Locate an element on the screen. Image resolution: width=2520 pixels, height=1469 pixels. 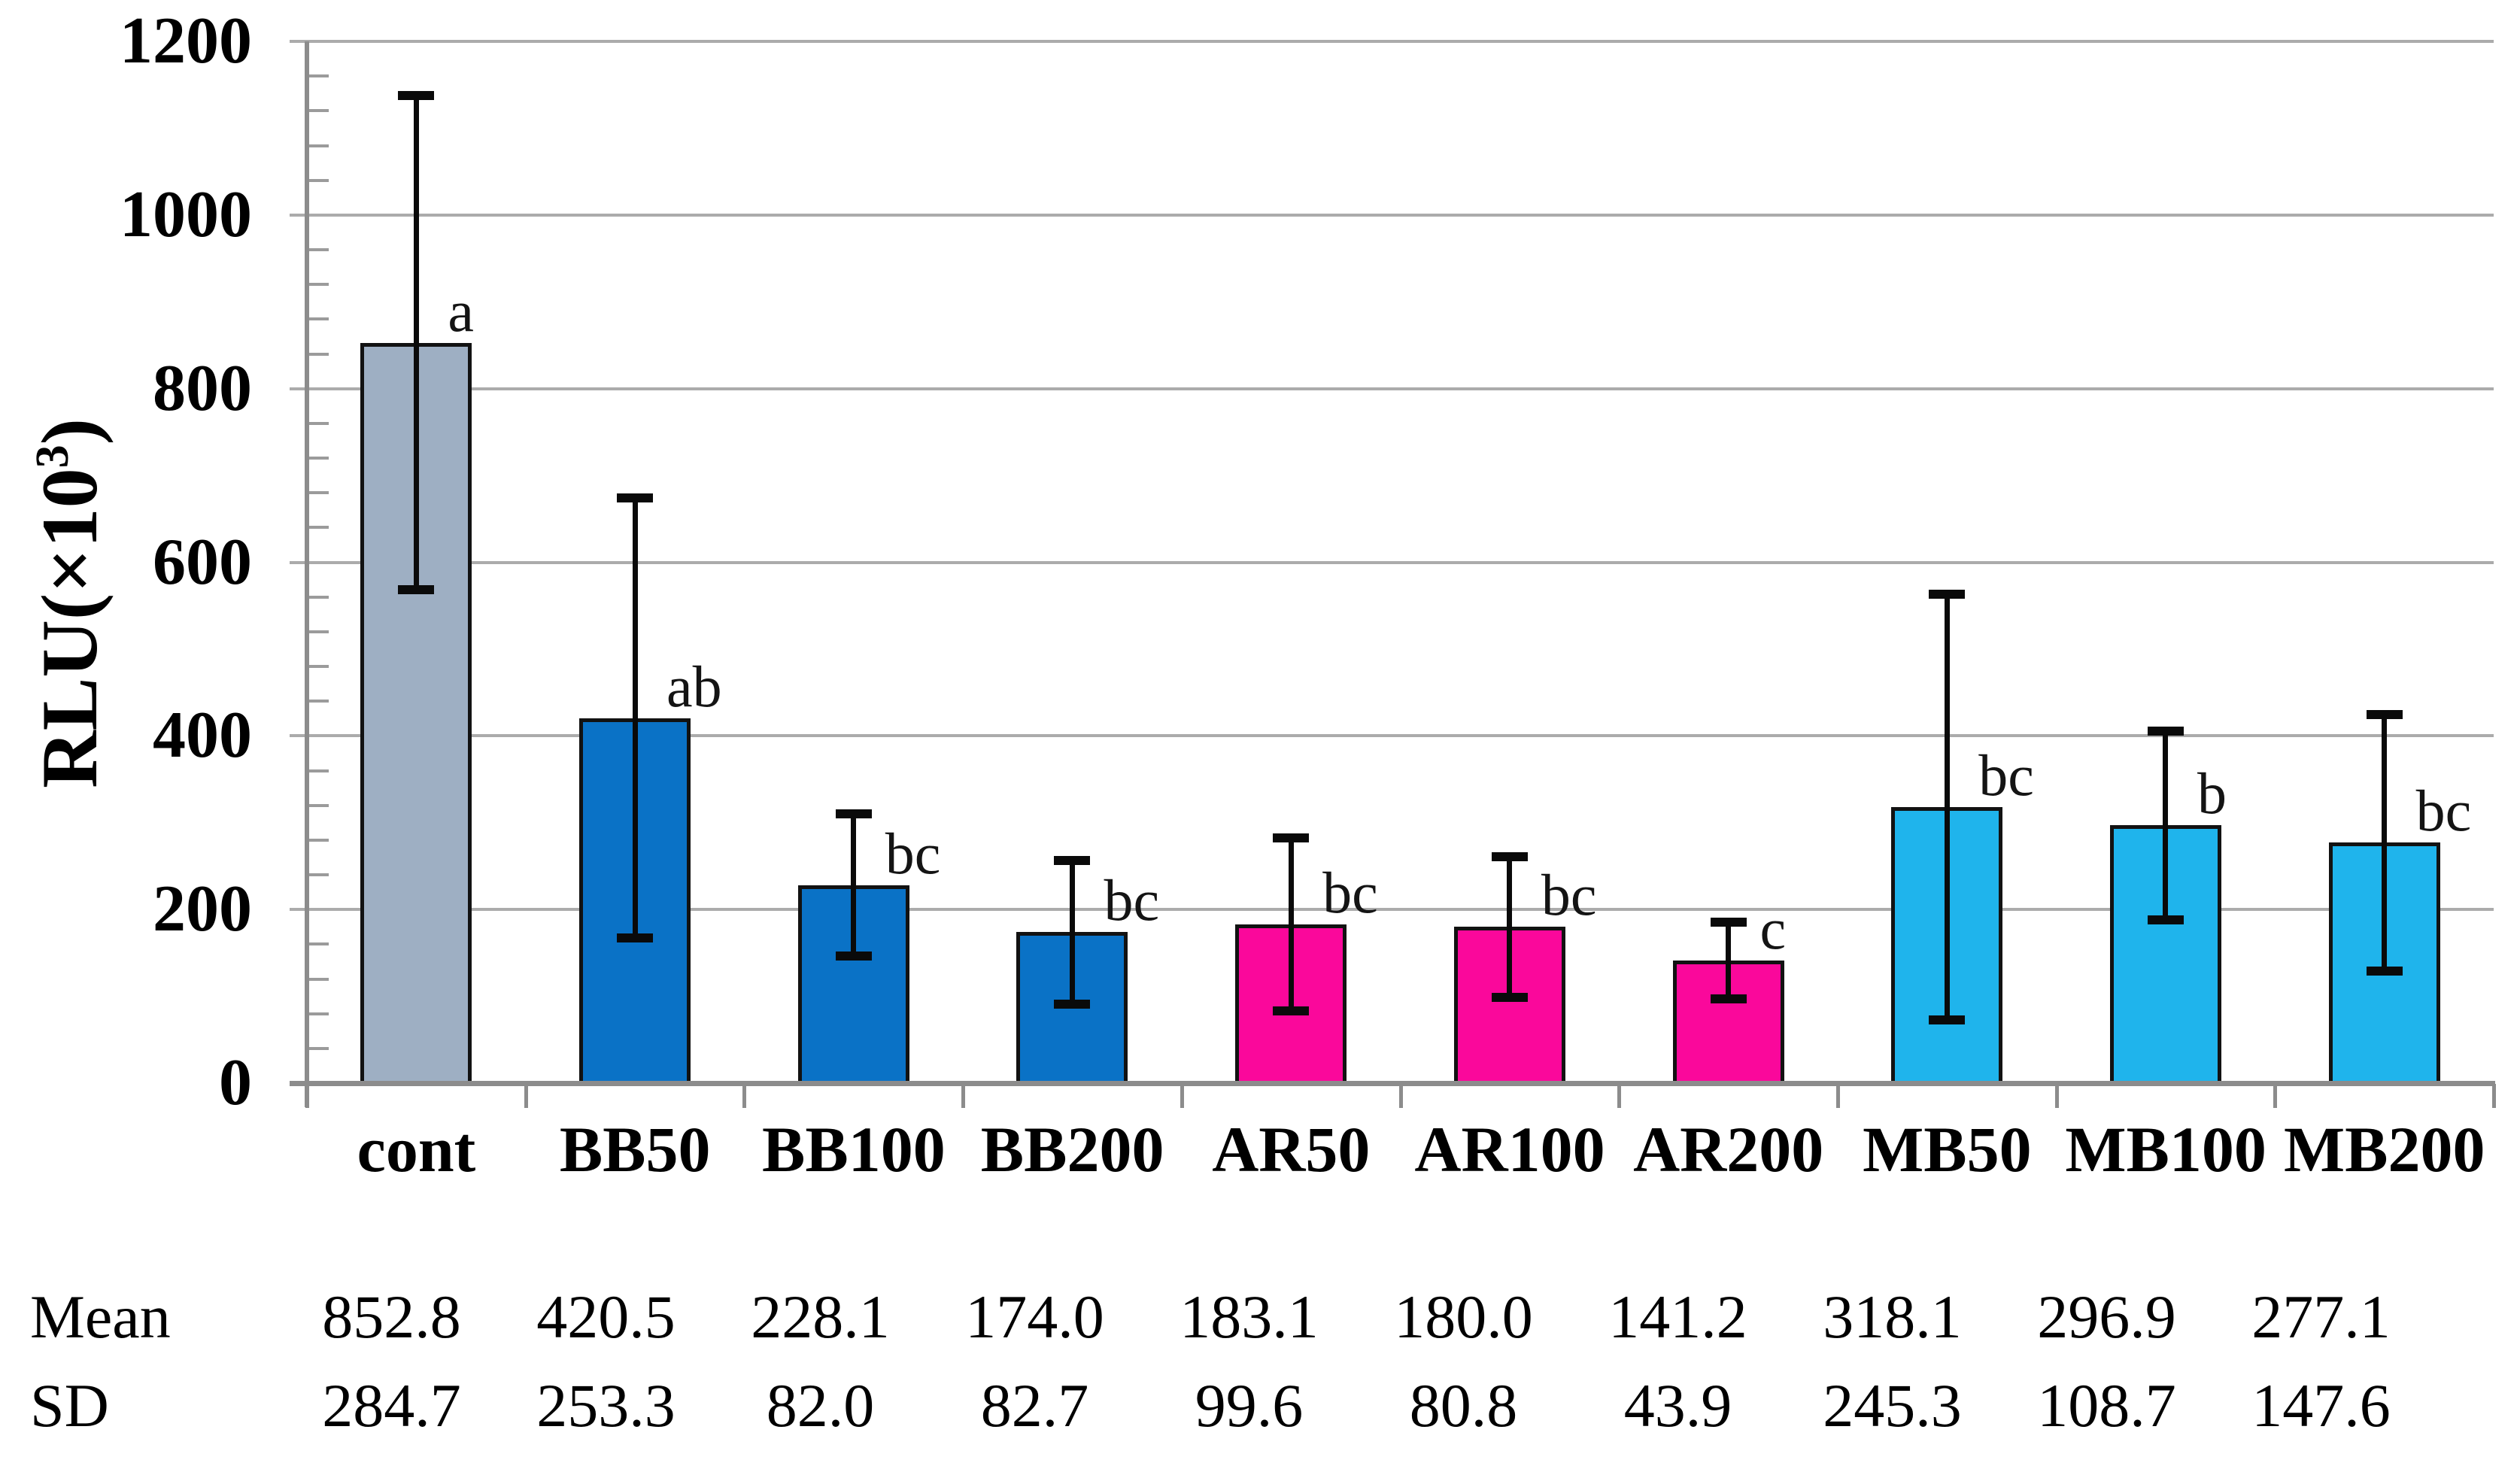
table-sd-value: 253.3 is located at coordinates (606, 1405).